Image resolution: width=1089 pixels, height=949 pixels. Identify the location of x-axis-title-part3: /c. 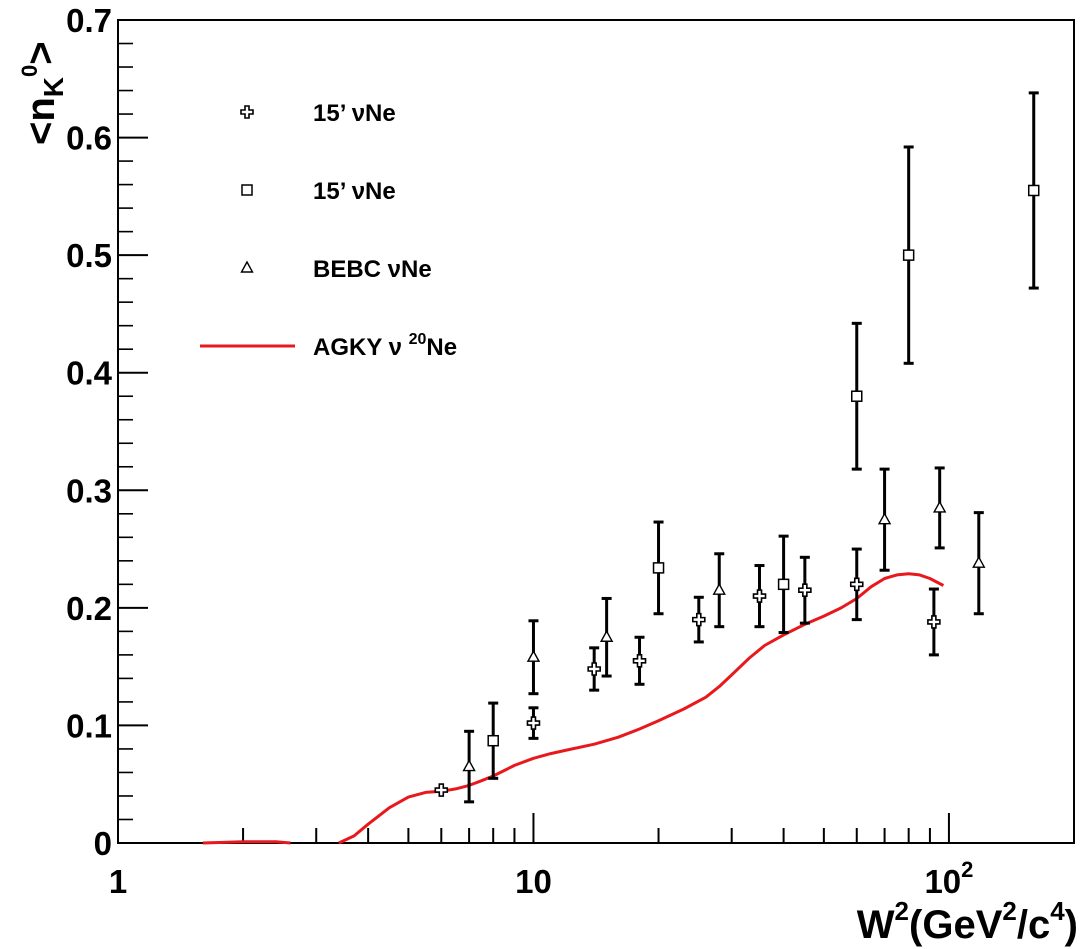
(1033, 925).